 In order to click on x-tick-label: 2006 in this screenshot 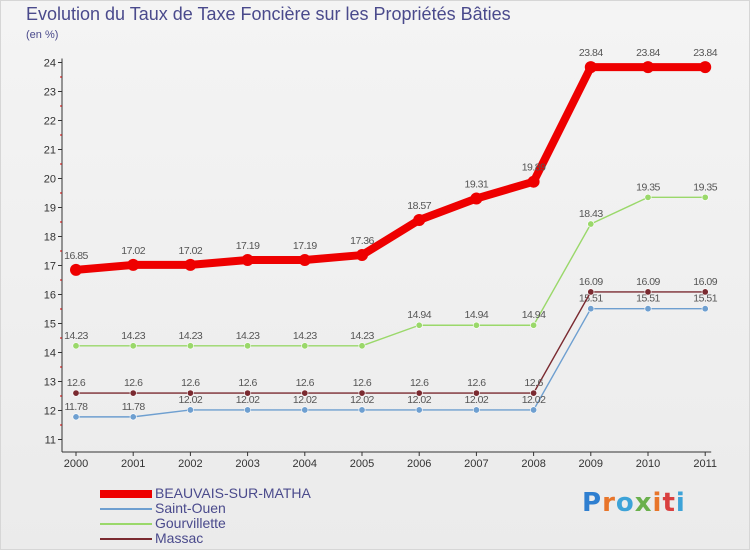, I will do `click(419, 464)`.